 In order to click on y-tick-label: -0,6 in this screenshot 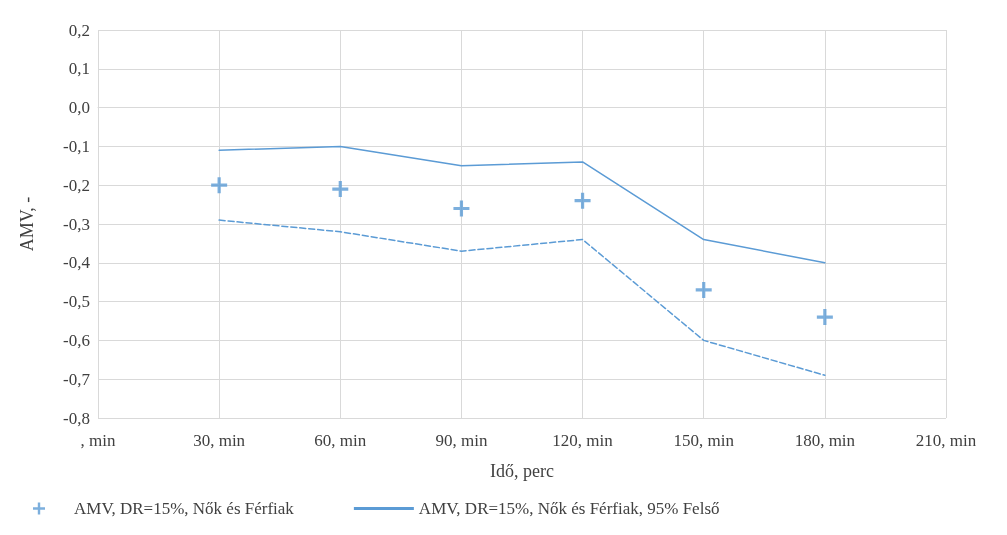, I will do `click(76, 340)`.